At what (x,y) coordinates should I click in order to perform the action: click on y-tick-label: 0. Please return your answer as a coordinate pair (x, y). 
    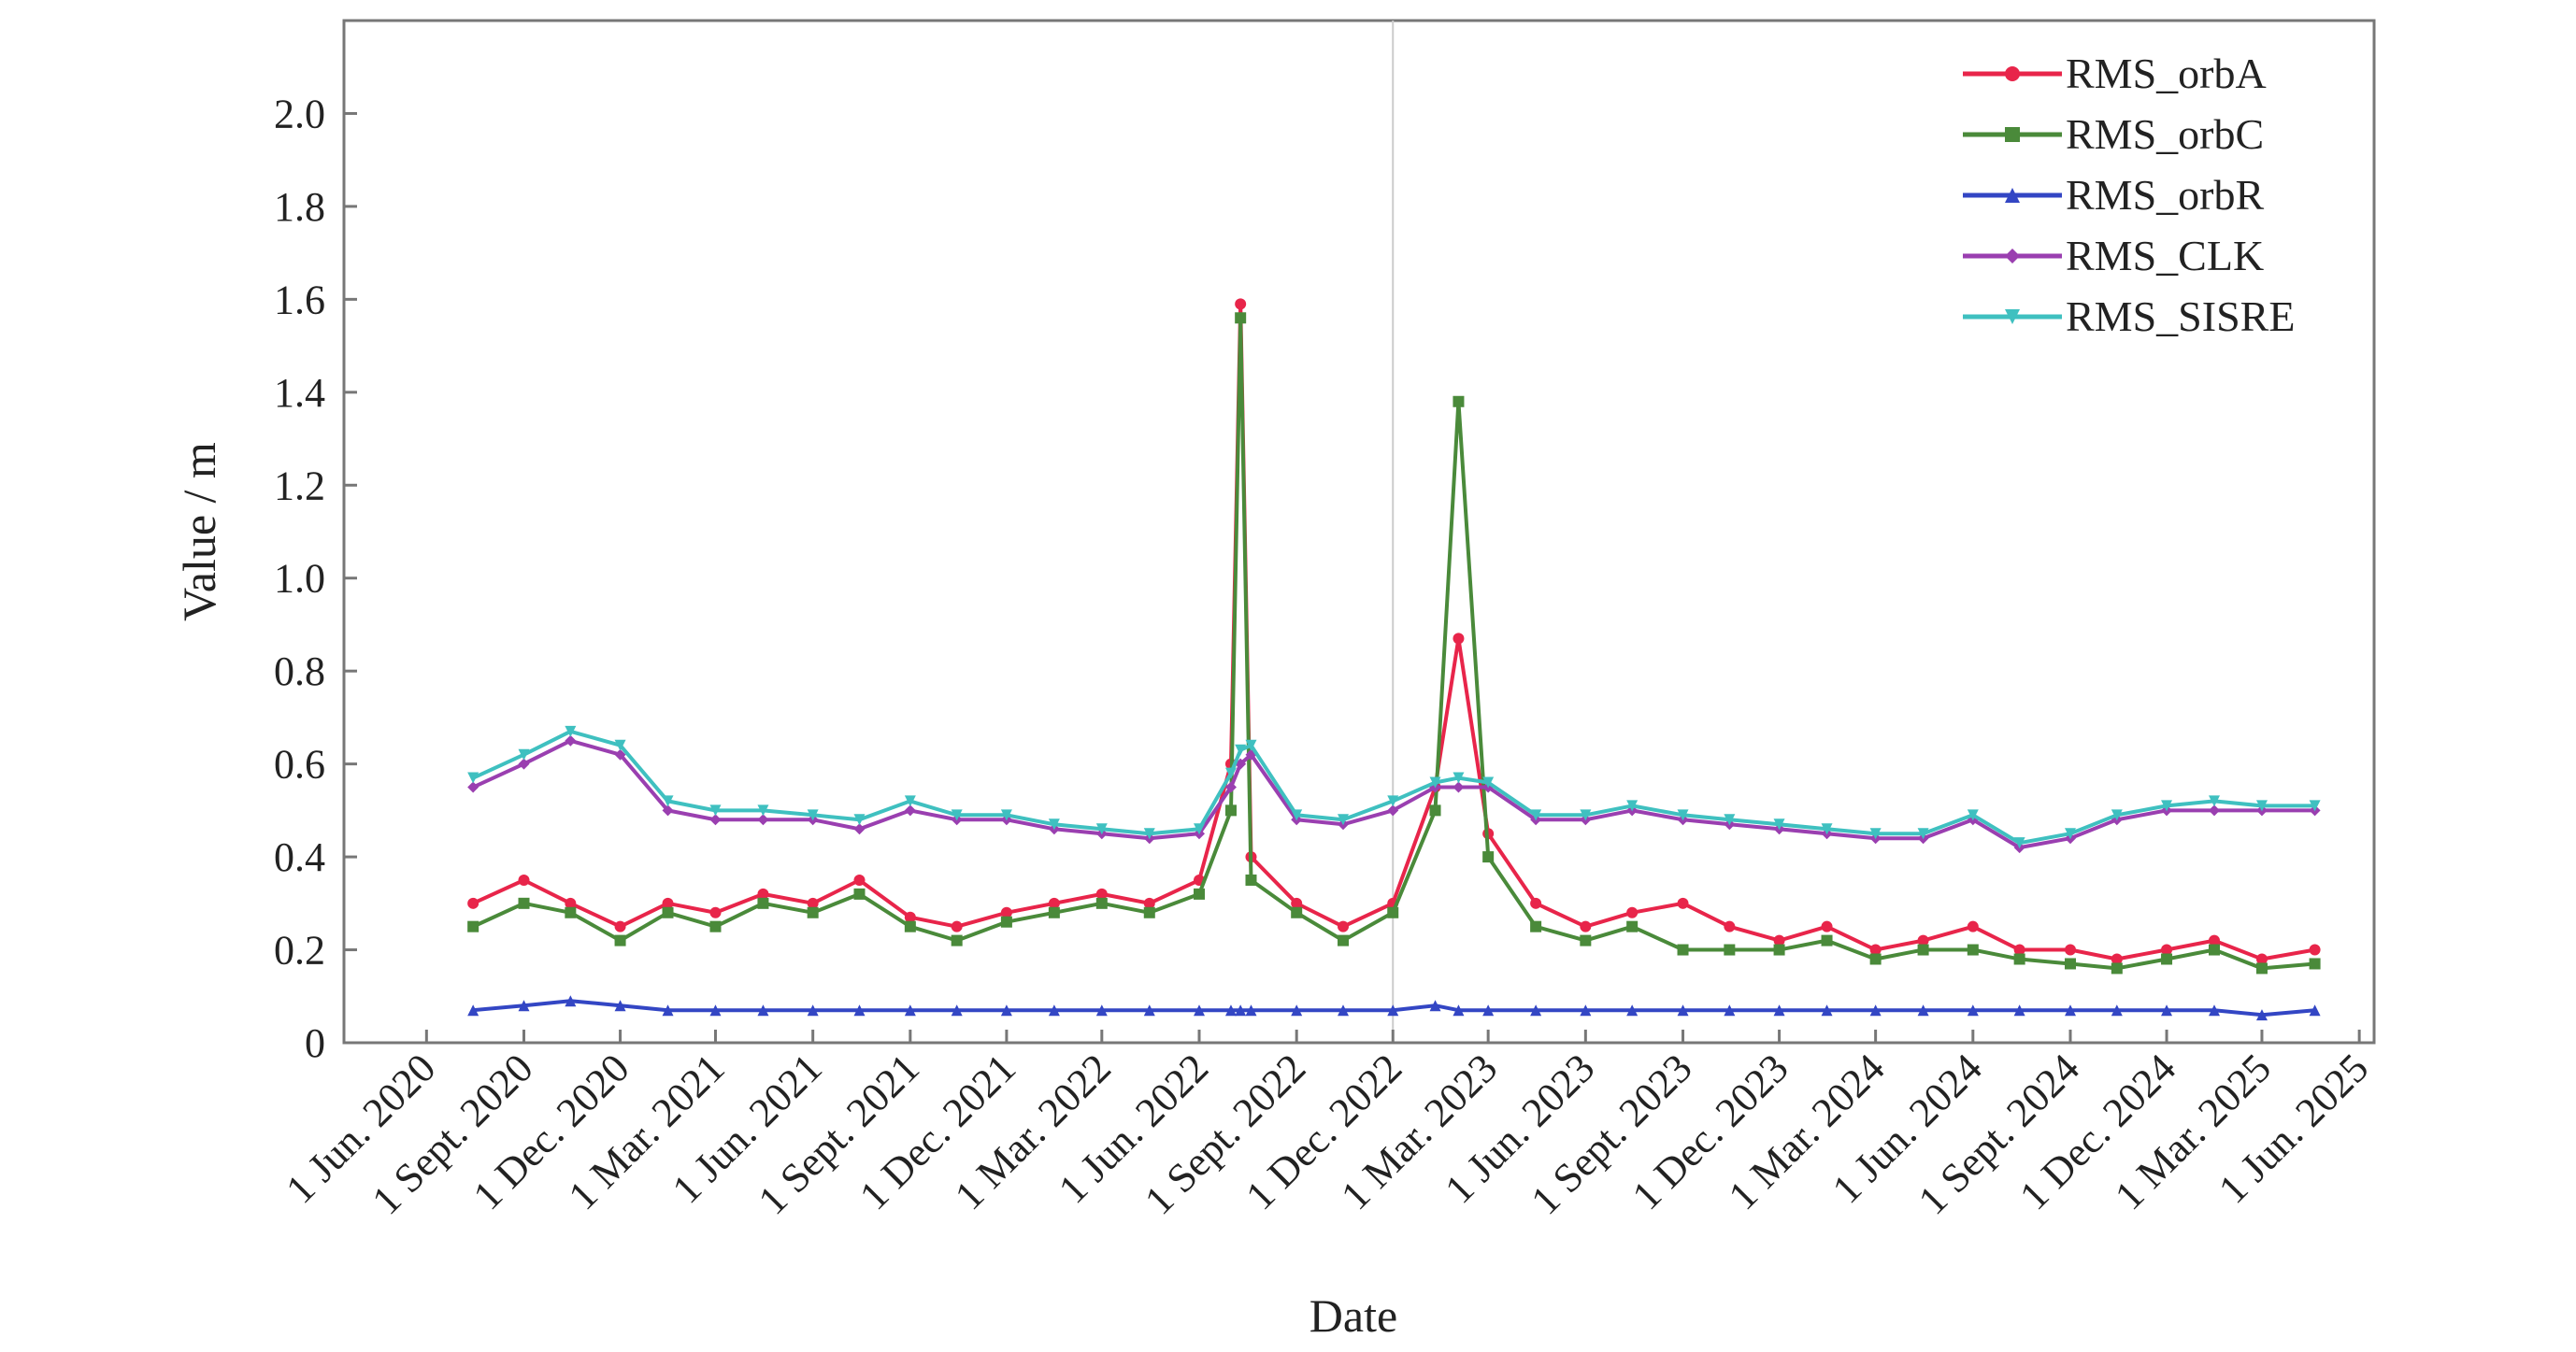
    Looking at the image, I should click on (315, 1043).